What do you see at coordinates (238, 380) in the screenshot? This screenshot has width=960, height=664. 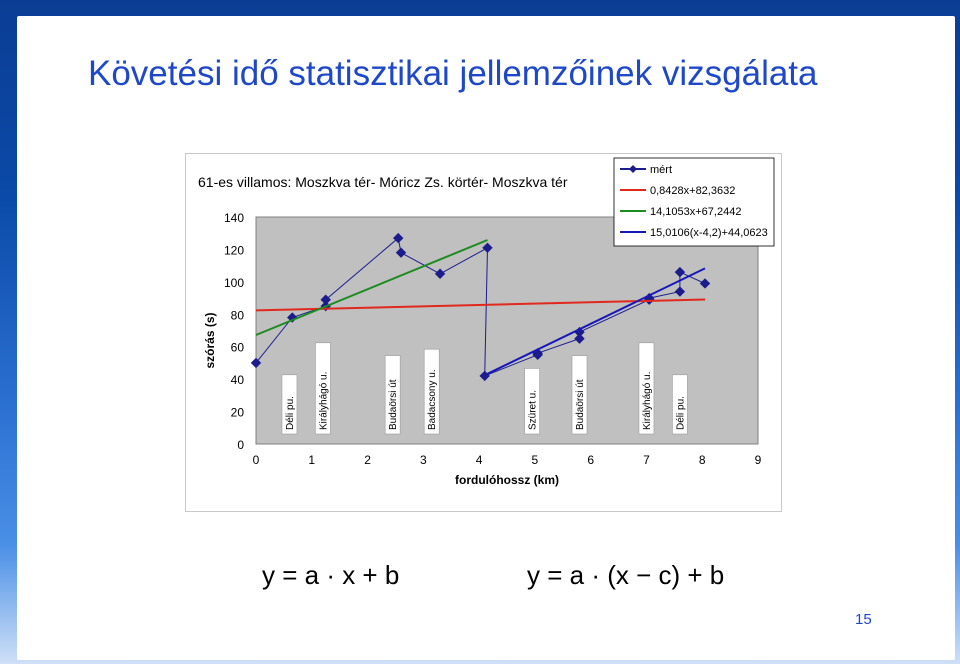 I see `y-tick-label: 40` at bounding box center [238, 380].